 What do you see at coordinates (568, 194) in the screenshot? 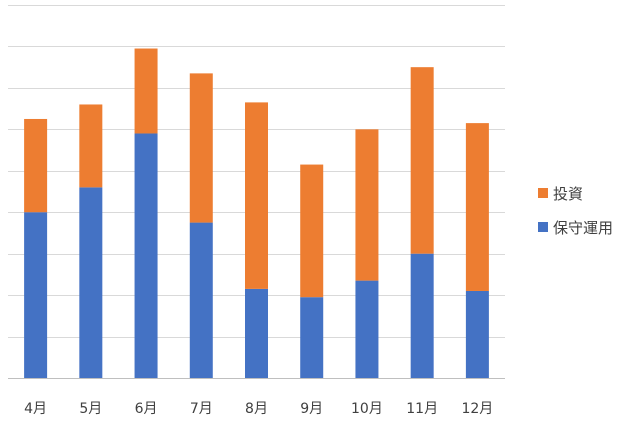
I see `legend-label: 投資` at bounding box center [568, 194].